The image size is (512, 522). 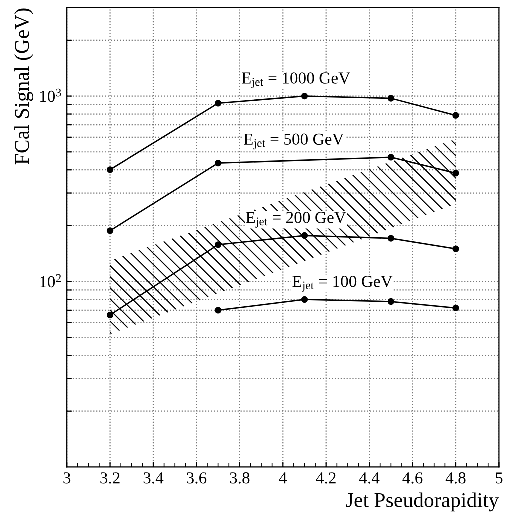 What do you see at coordinates (110, 478) in the screenshot?
I see `x-tick-label: 3.2` at bounding box center [110, 478].